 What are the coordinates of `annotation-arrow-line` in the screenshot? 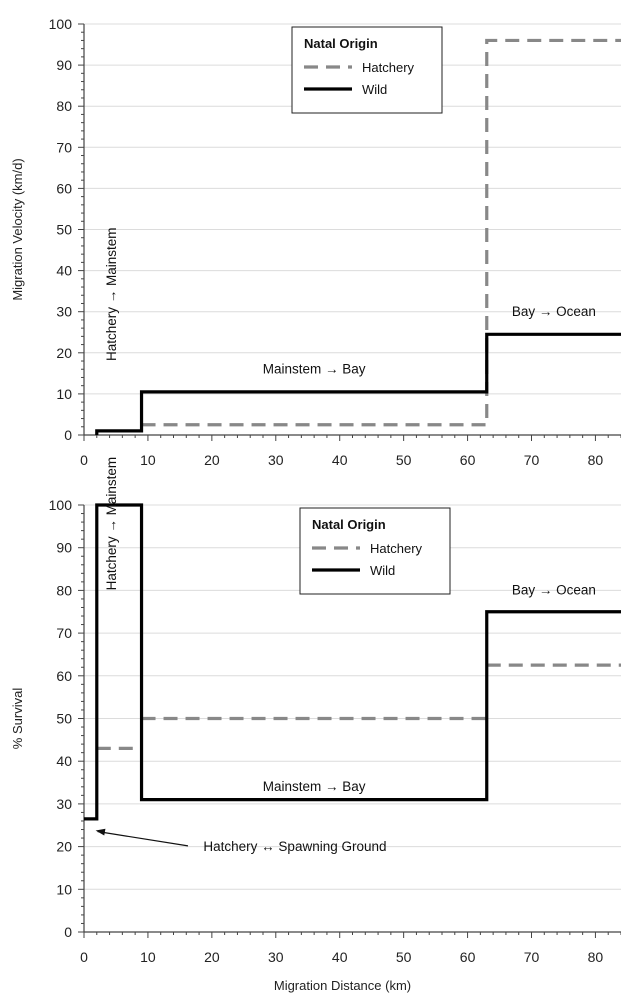 It's located at (143, 838).